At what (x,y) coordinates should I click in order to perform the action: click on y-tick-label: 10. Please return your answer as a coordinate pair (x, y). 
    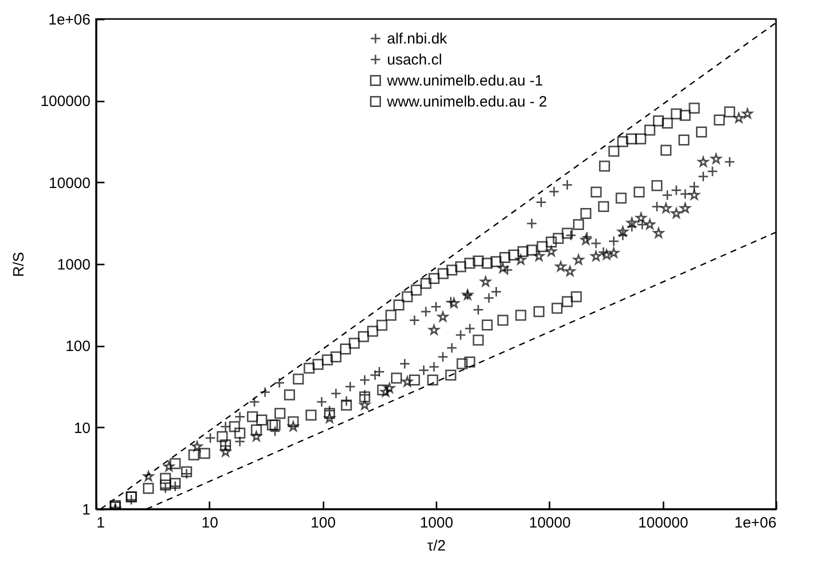
    Looking at the image, I should click on (82, 428).